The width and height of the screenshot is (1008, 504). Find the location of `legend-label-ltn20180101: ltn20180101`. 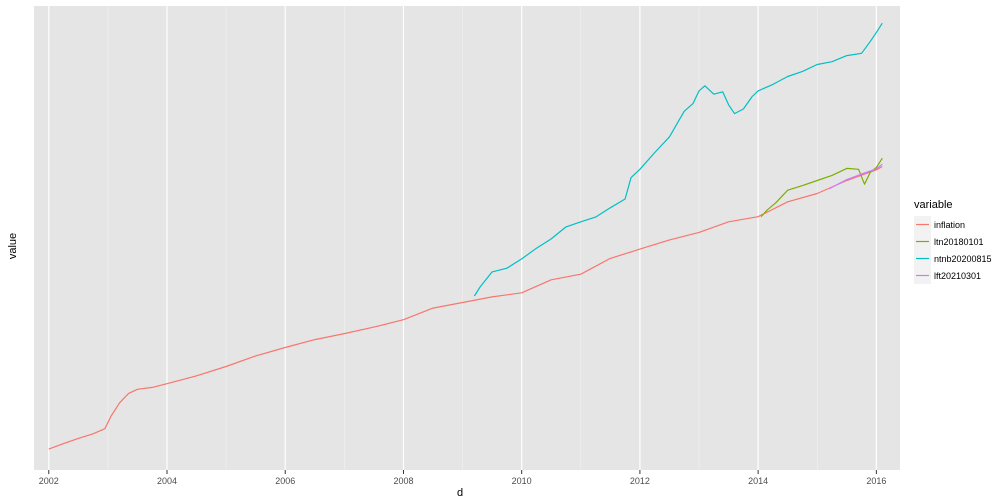

legend-label-ltn20180101: ltn20180101 is located at coordinates (959, 242).